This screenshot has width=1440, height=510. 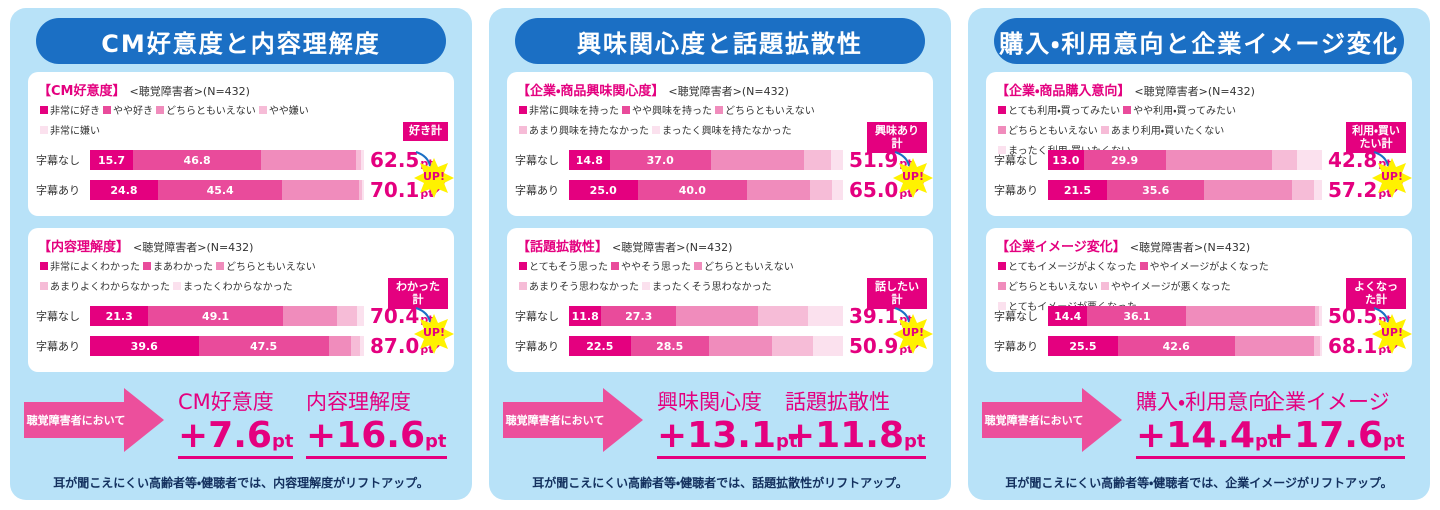 I want to click on legend-label: あまり利用・買いたくない, so click(x=1167, y=131).